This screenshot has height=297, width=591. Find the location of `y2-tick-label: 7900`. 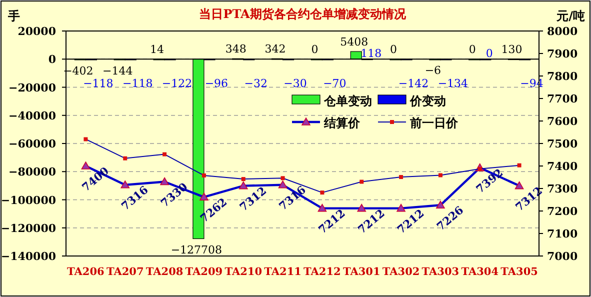

y2-tick-label: 7900 is located at coordinates (562, 54).